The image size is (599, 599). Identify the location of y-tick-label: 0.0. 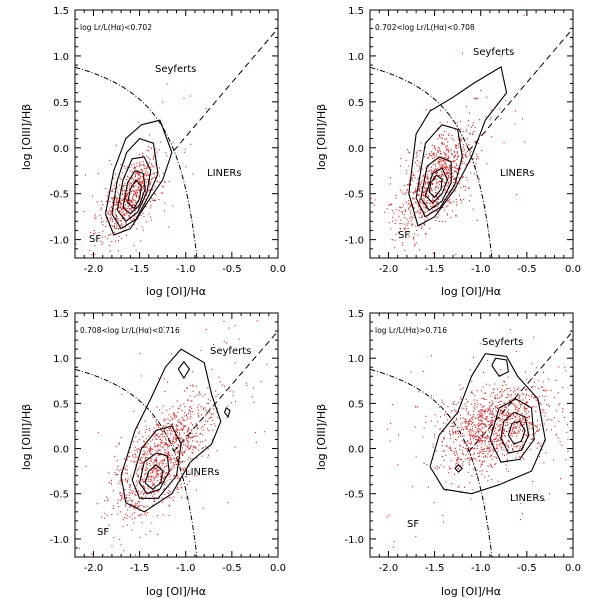
(356, 450).